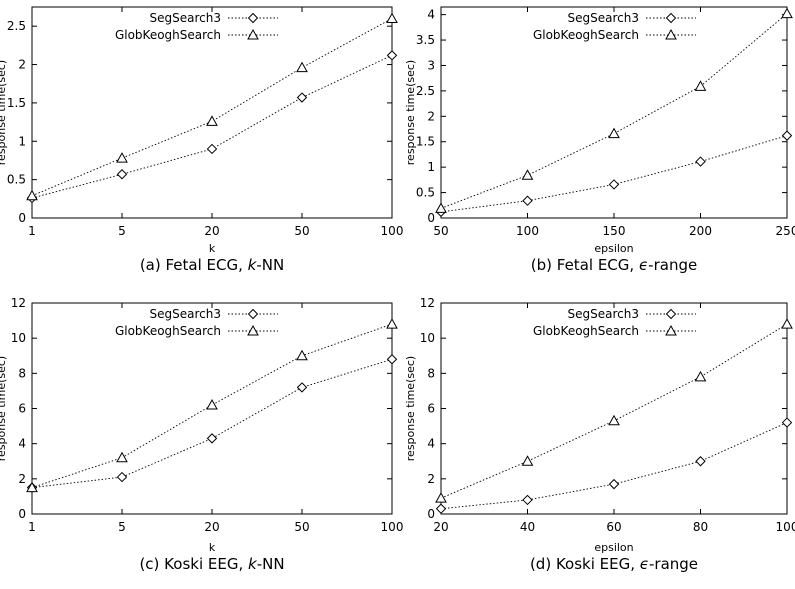 The image size is (795, 589). I want to click on panel-caption: (b) Fetal ECG, ϵ-range, so click(614, 265).